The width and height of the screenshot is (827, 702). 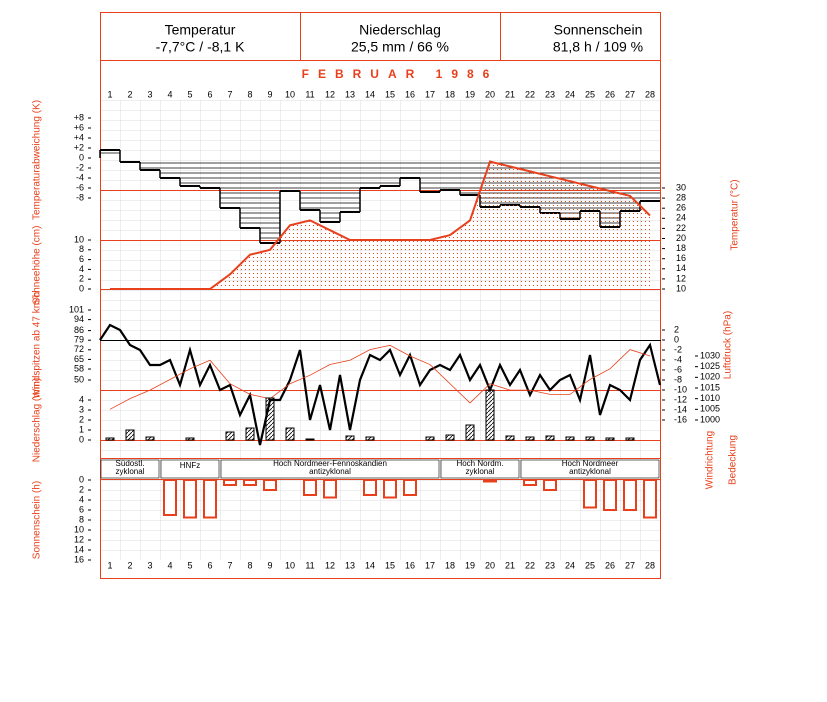 What do you see at coordinates (681, 218) in the screenshot?
I see `tick-label: 24` at bounding box center [681, 218].